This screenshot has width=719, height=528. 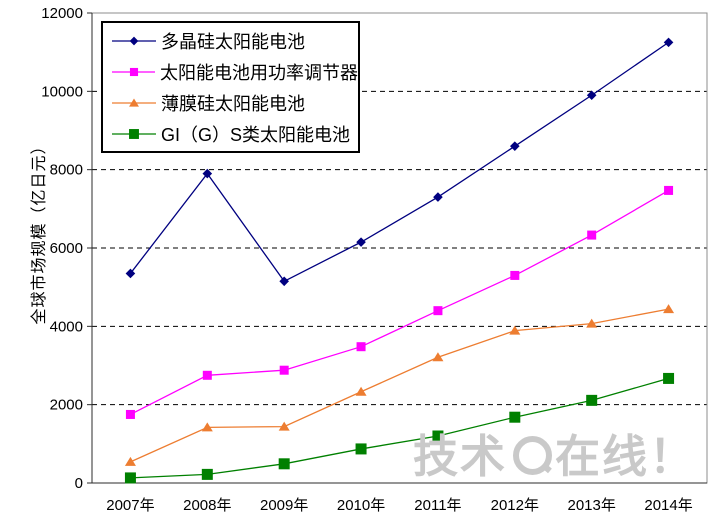 What do you see at coordinates (361, 505) in the screenshot?
I see `x-tick-label: 2010年` at bounding box center [361, 505].